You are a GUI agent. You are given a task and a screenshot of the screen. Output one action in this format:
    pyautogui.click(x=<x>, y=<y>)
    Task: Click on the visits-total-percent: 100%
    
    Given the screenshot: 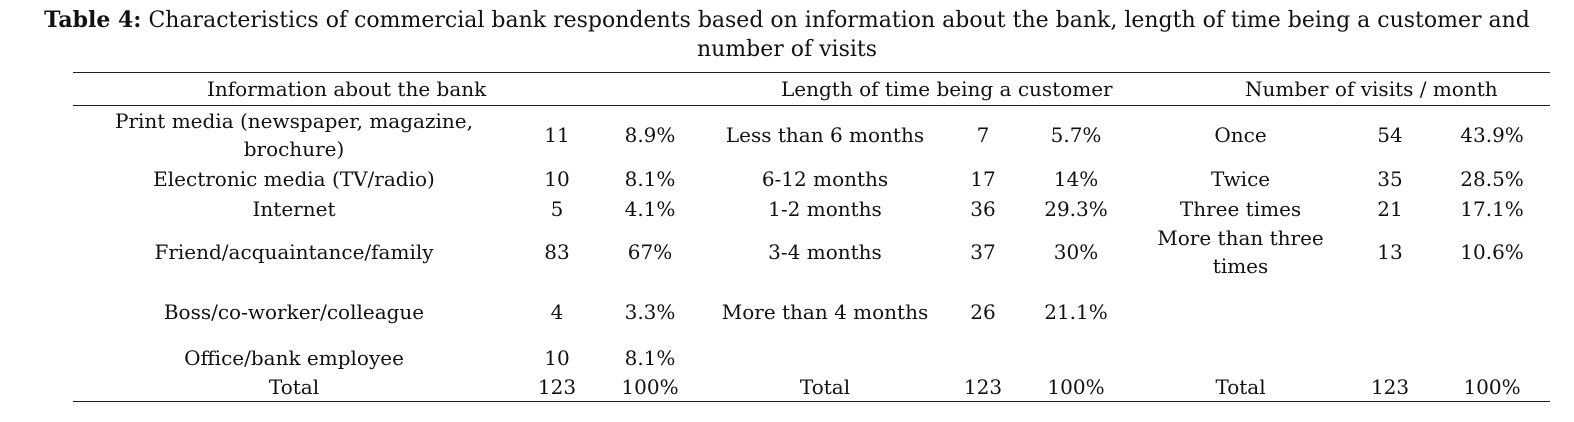 What is the action you would take?
    pyautogui.click(x=1492, y=387)
    